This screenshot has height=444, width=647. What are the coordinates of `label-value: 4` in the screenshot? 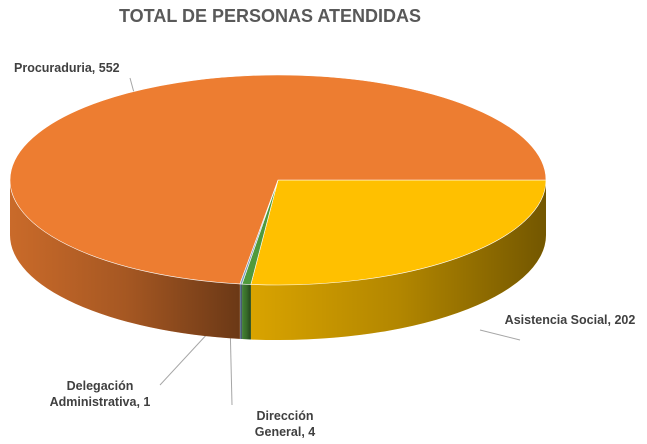 It's located at (312, 432).